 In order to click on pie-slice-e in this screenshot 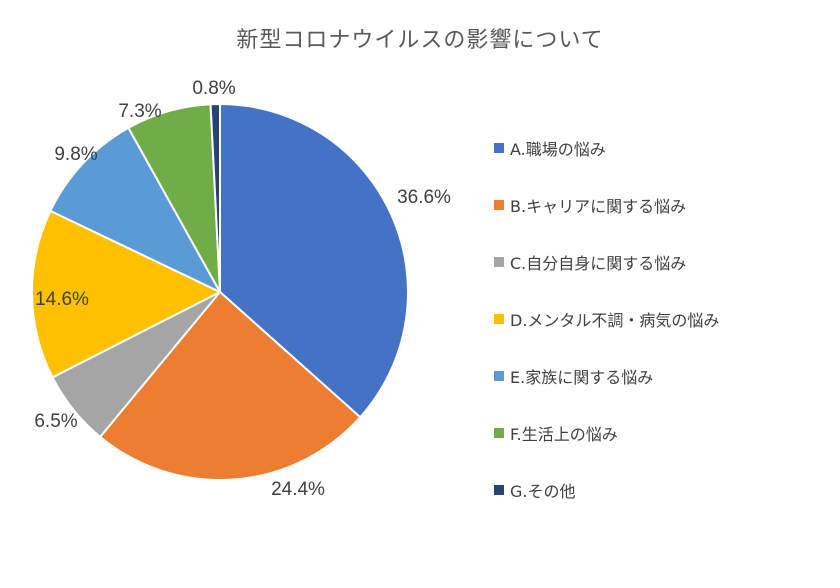, I will do `click(136, 210)`.